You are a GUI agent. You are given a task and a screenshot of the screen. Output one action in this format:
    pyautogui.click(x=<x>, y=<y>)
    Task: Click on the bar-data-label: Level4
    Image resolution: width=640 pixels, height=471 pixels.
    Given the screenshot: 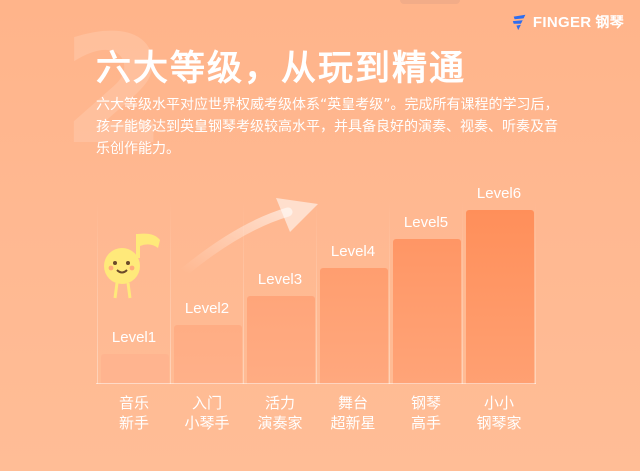 What is the action you would take?
    pyautogui.click(x=353, y=251)
    